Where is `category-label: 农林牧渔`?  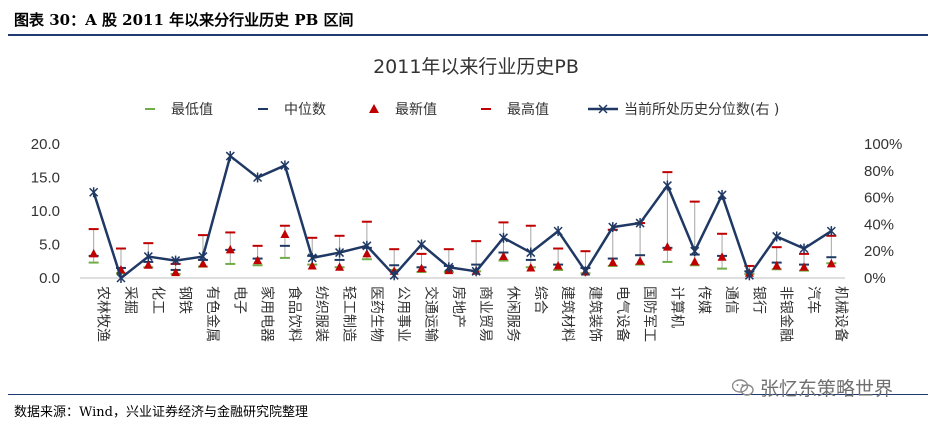
category-label: 农林牧渔 is located at coordinates (103, 314).